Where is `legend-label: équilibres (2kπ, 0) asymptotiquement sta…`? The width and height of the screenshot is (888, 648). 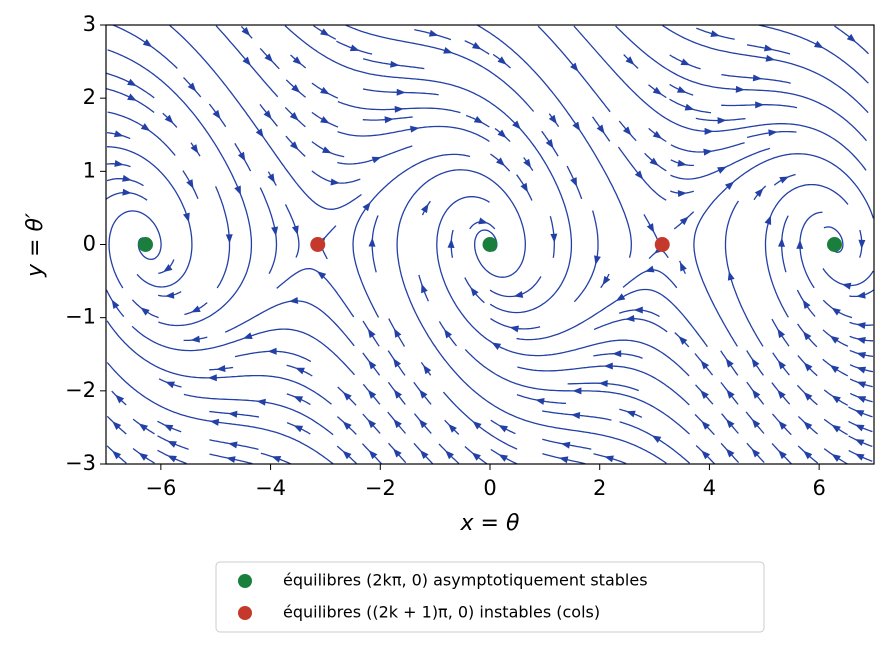
legend-label: équilibres (2kπ, 0) asymptotiquement sta… is located at coordinates (465, 580).